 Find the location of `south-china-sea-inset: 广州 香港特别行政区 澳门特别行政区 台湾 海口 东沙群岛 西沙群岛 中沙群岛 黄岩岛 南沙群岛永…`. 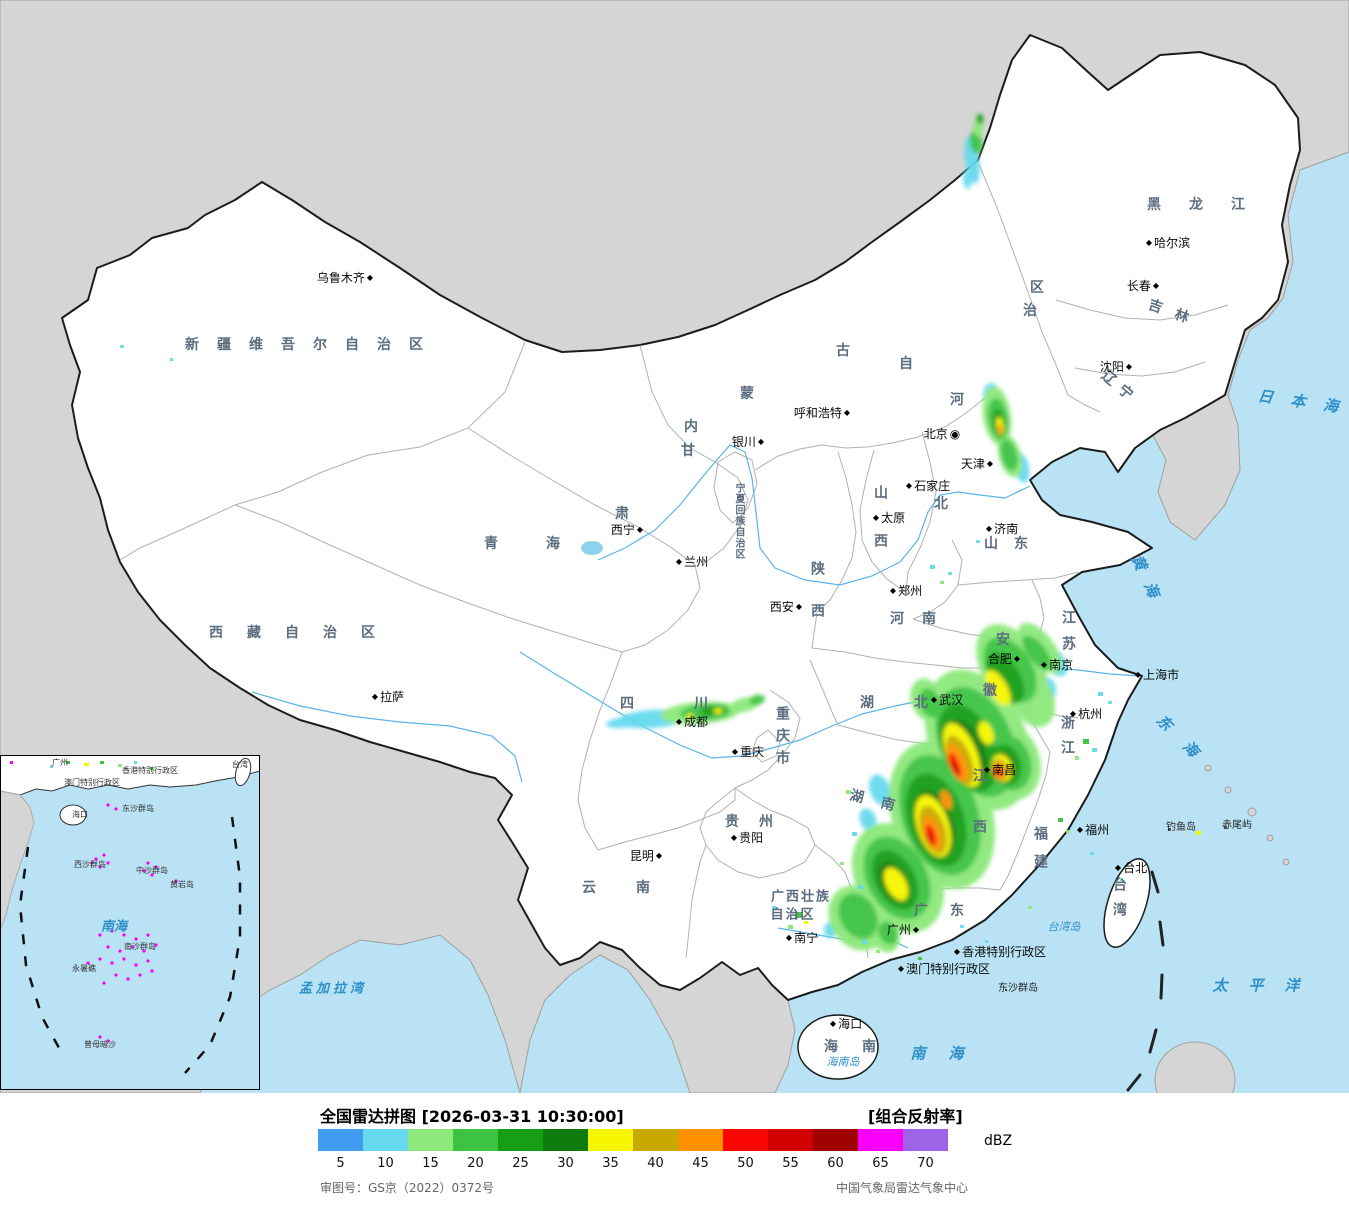

south-china-sea-inset: 广州 香港特别行政区 澳门特别行政区 台湾 海口 东沙群岛 西沙群岛 中沙群岛 黄岩岛 南沙群岛永… is located at coordinates (130, 922).